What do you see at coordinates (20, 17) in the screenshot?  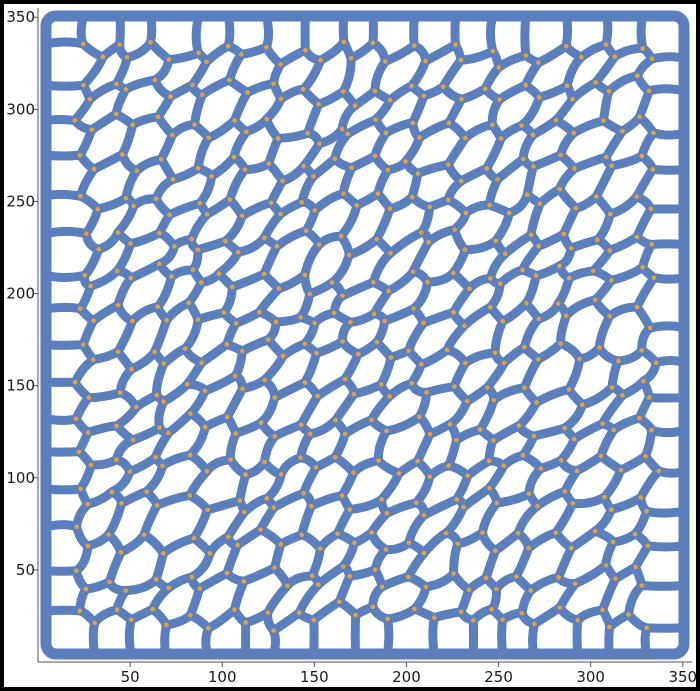 I see `y-tick-label: 350` at bounding box center [20, 17].